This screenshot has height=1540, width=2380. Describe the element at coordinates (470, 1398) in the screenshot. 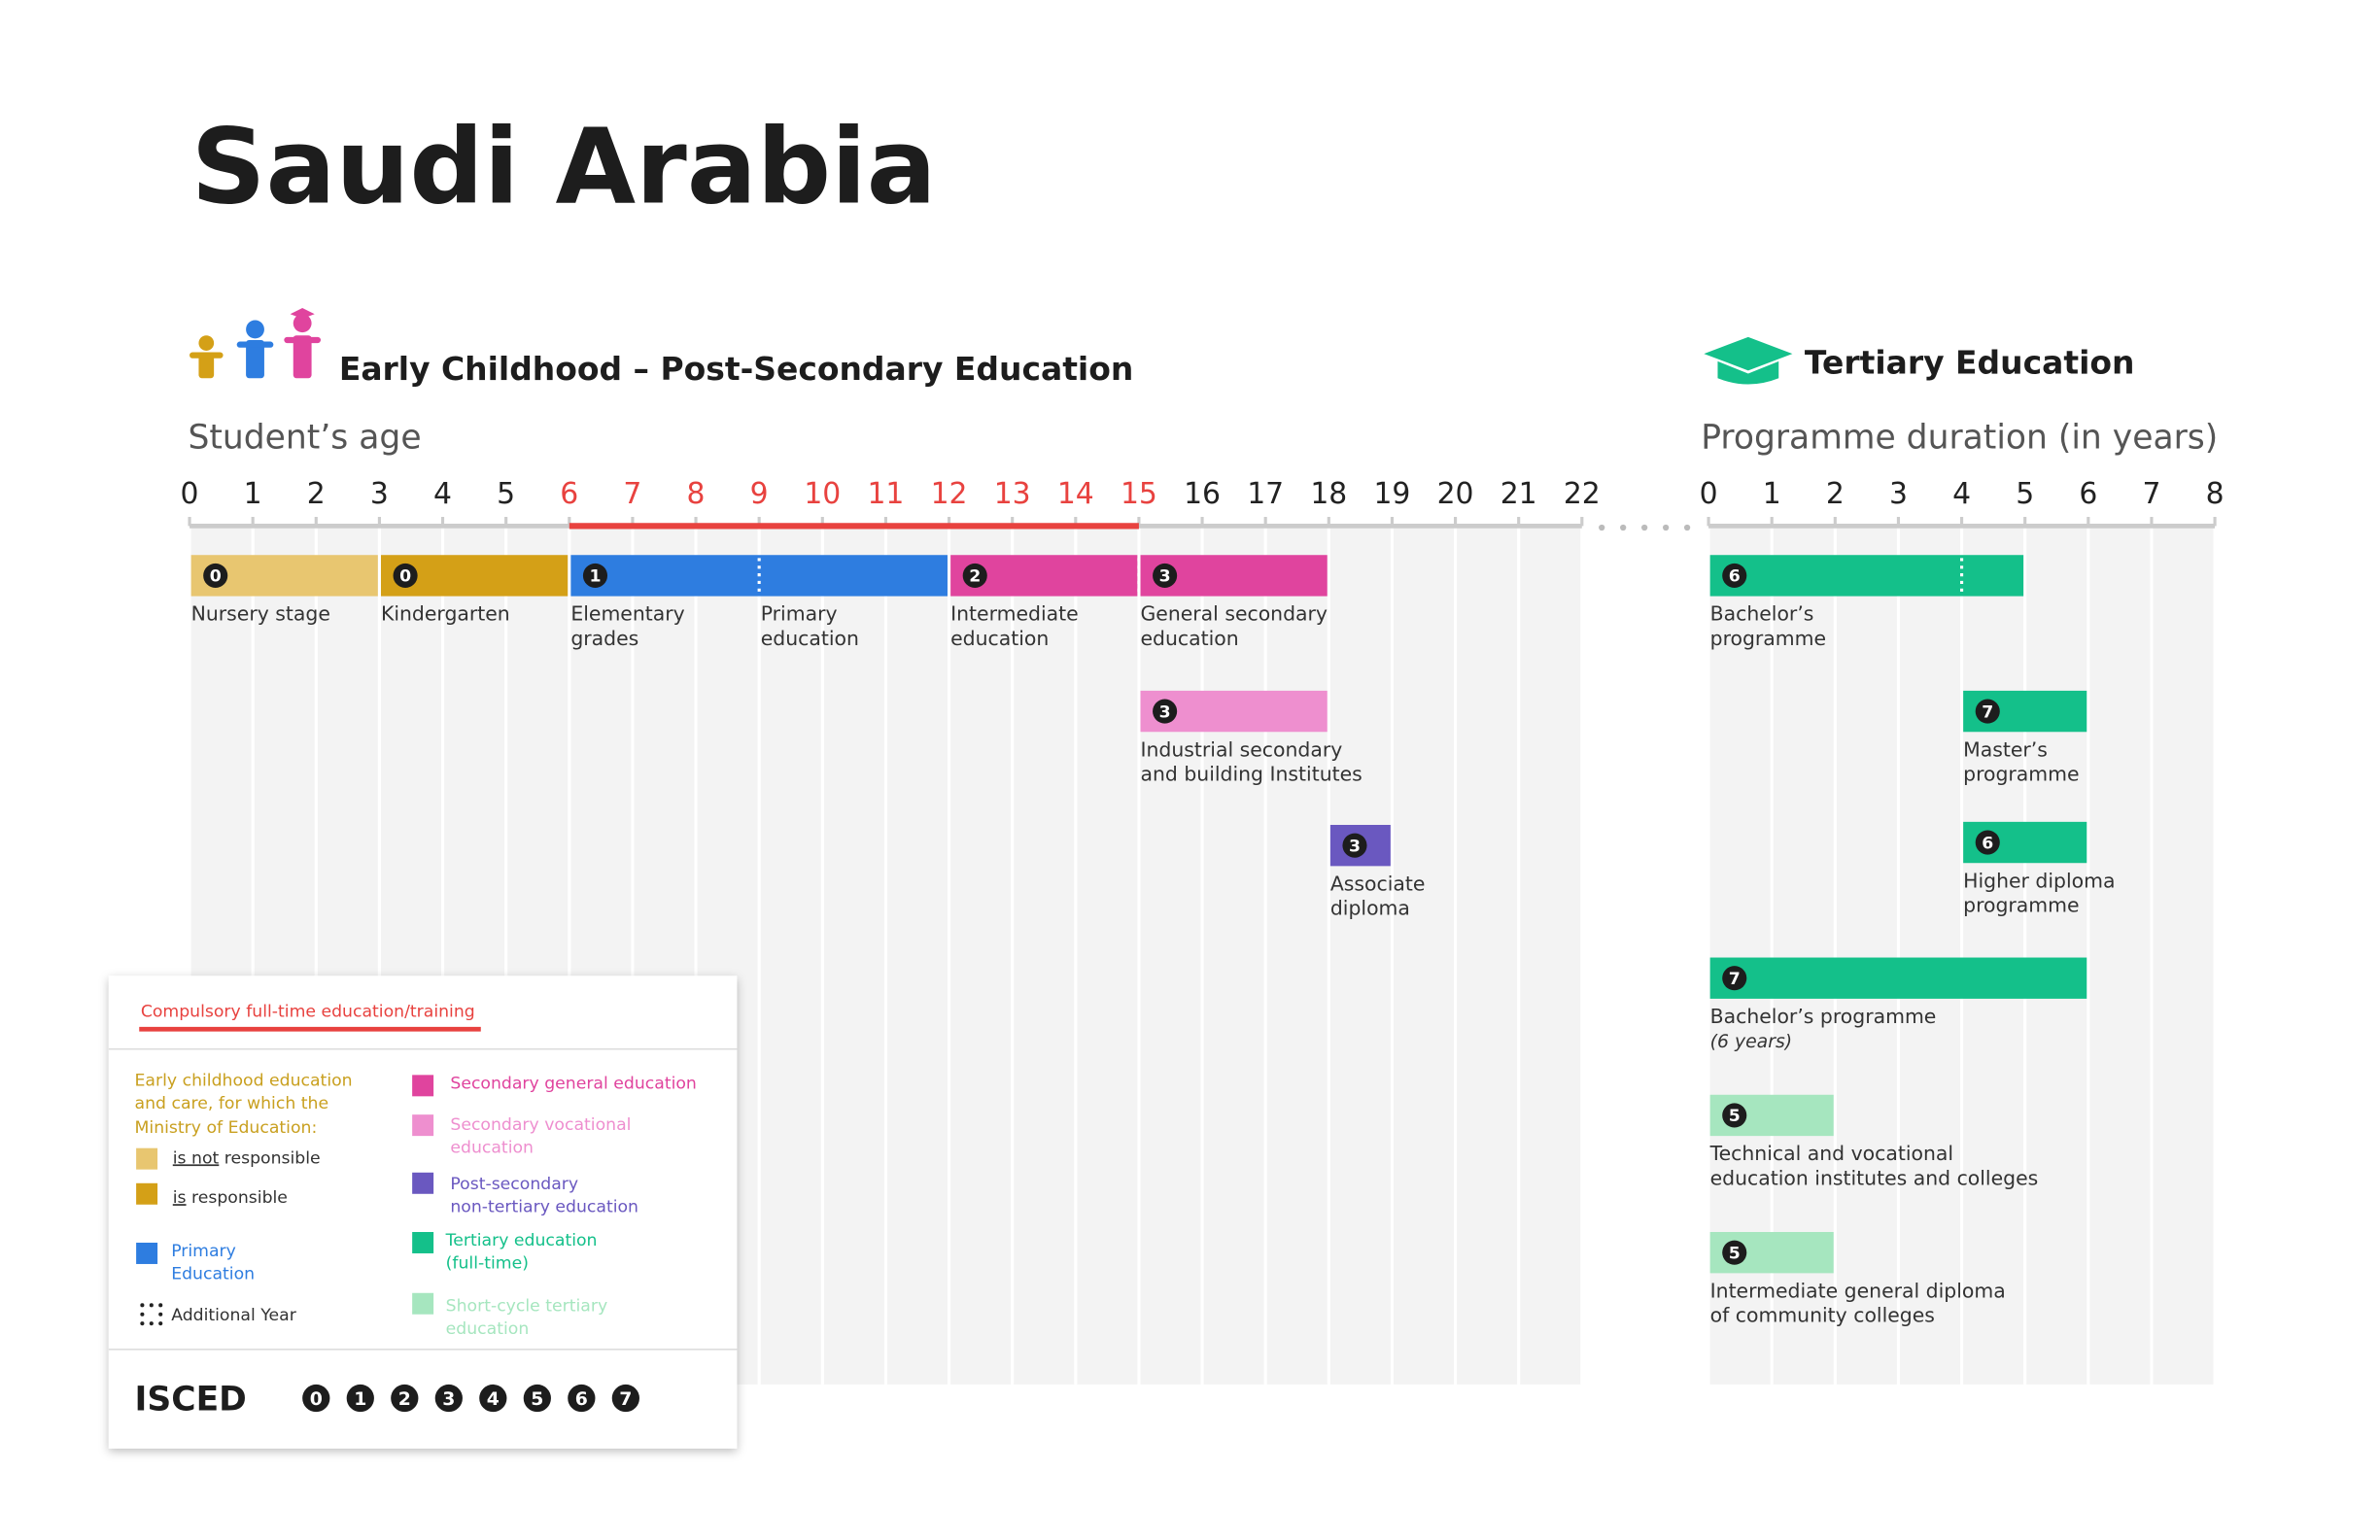

I see `isced-levels: 0 1 2 3 4 5 6 7` at that location.